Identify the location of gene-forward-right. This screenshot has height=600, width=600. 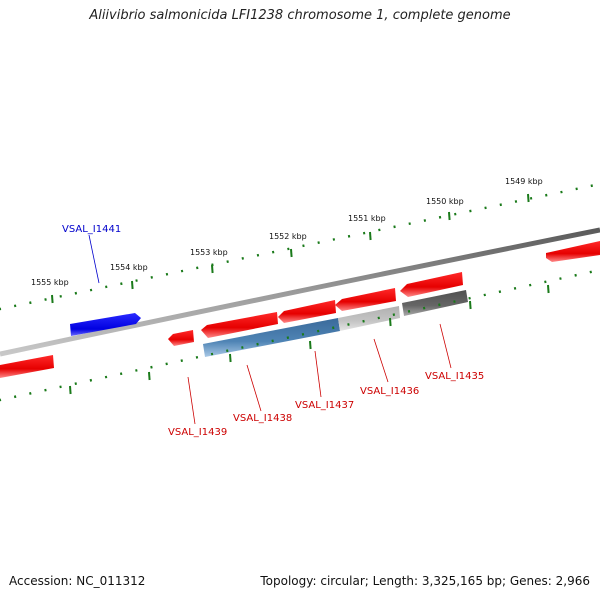
(573, 251).